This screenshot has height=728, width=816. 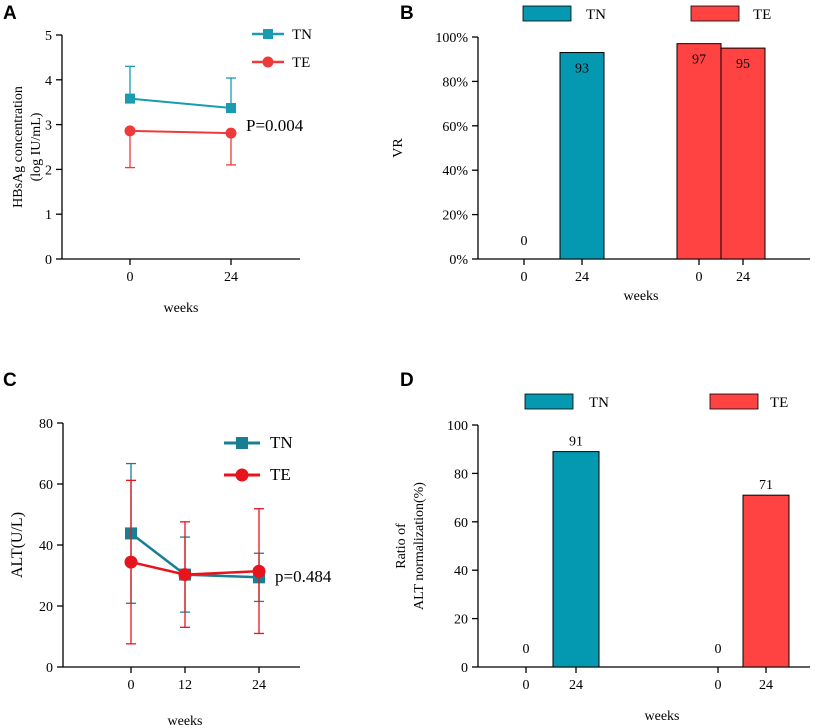 What do you see at coordinates (699, 60) in the screenshot?
I see `data-label-te-week-0: 97` at bounding box center [699, 60].